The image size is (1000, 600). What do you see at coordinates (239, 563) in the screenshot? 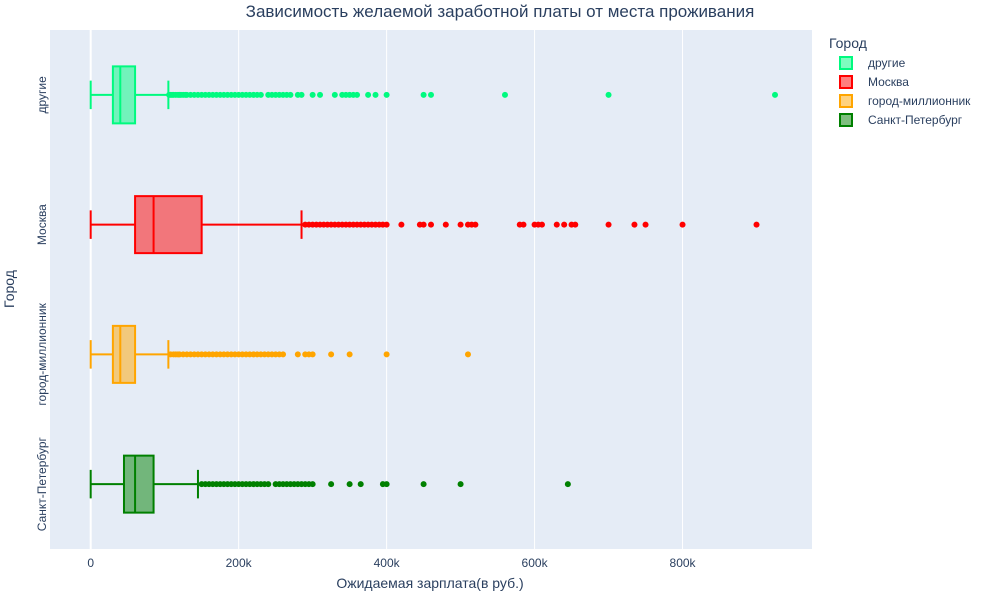
I see `x-tick-label: 200k` at bounding box center [239, 563].